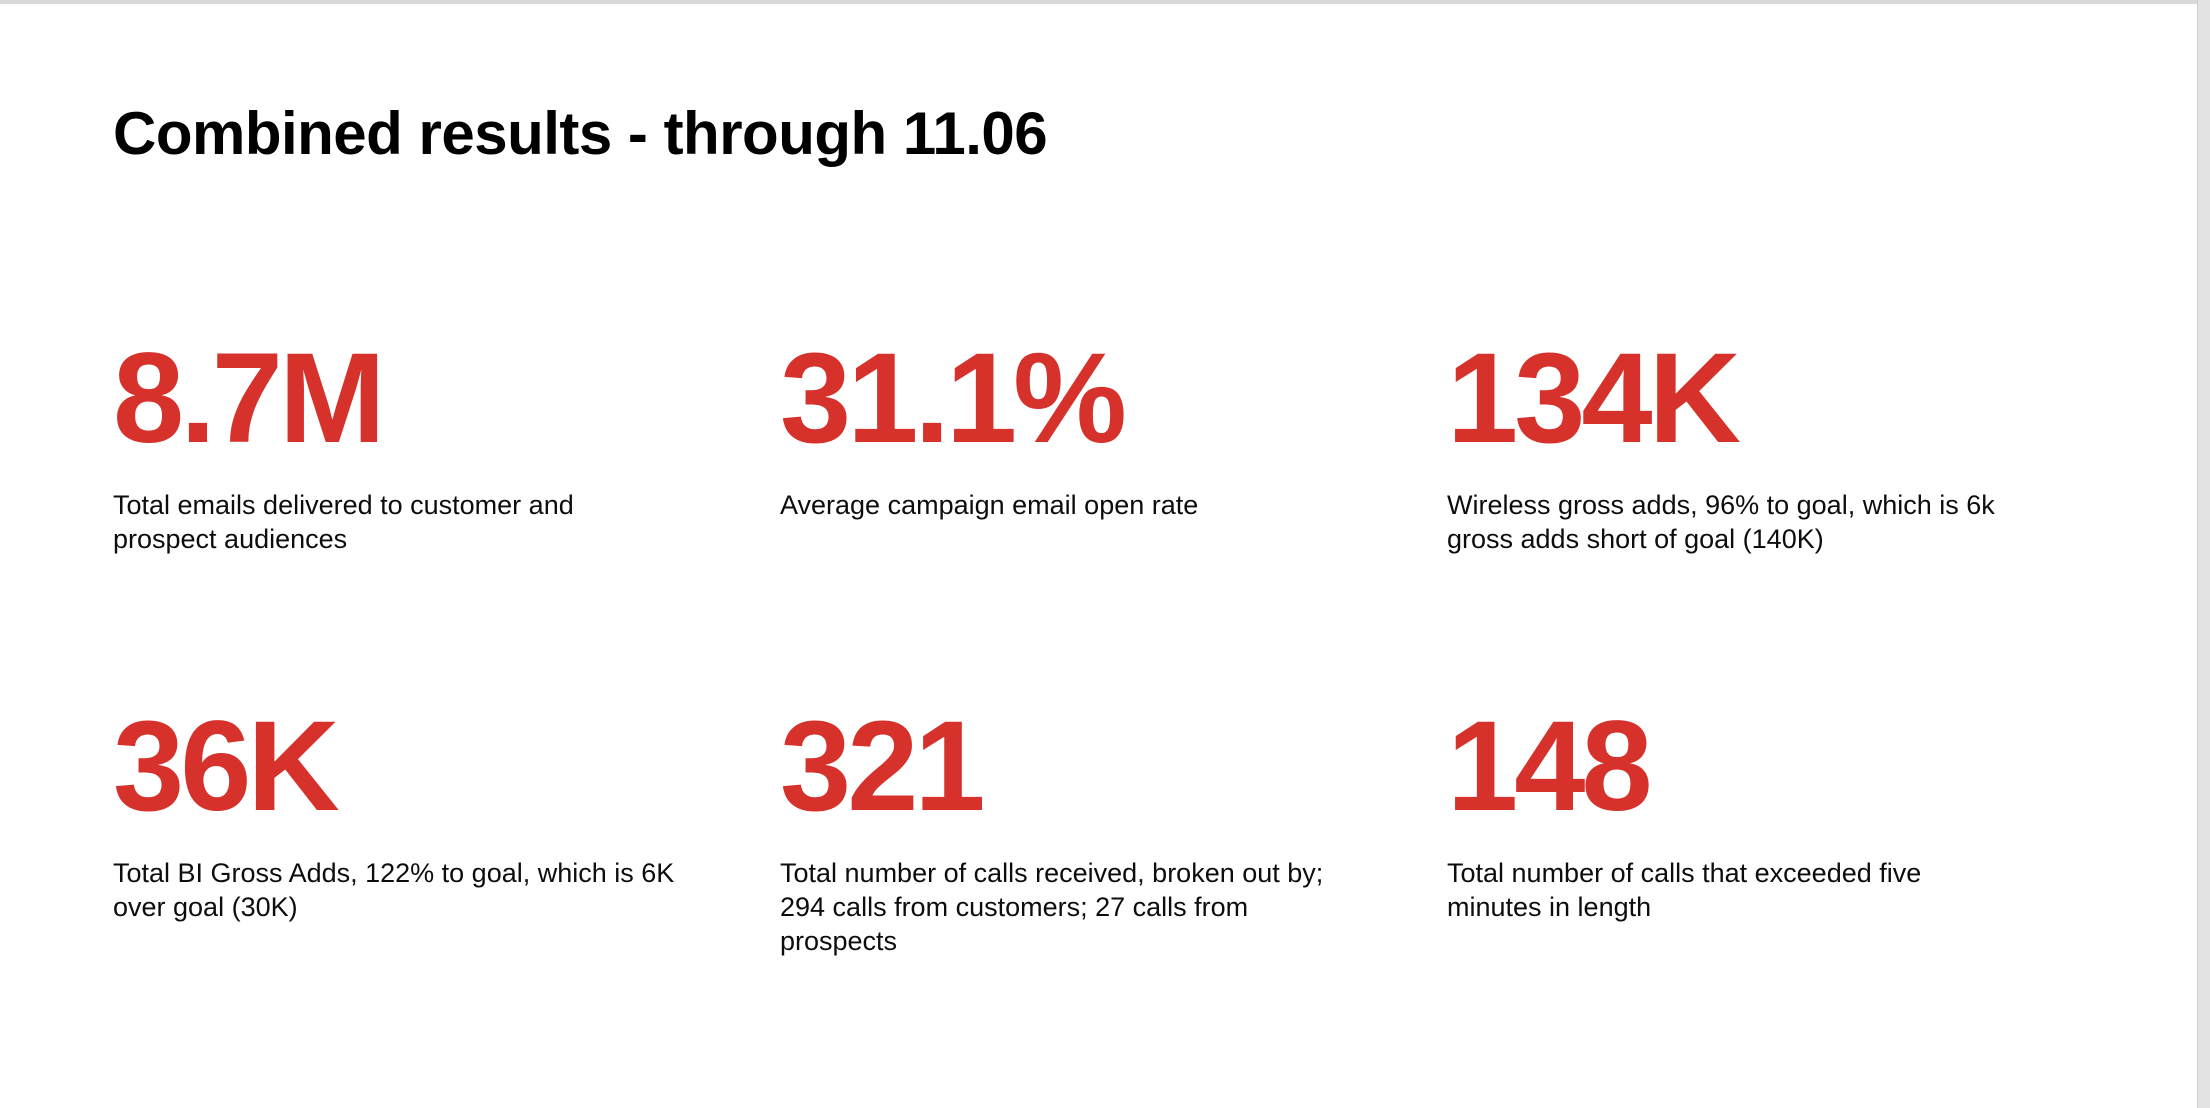  I want to click on stat-value: 148, so click(1550, 766).